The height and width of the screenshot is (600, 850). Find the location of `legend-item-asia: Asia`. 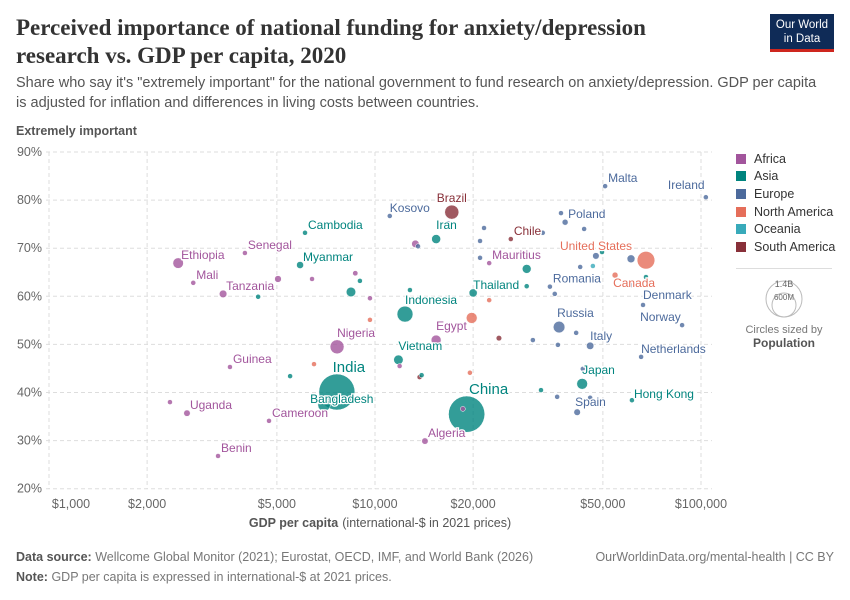

legend-item-asia: Asia is located at coordinates (785, 177).